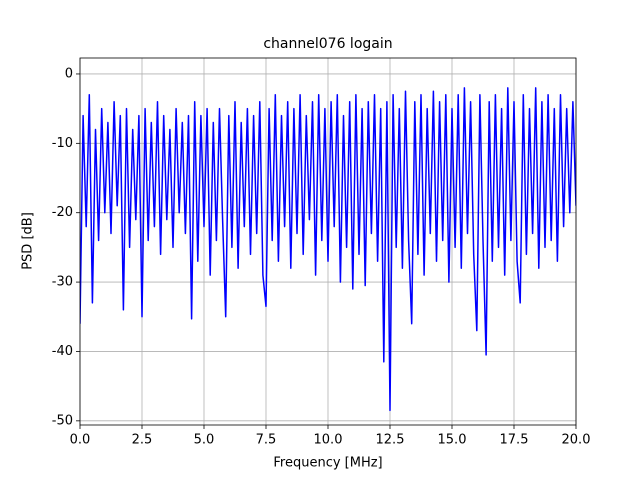  Describe the element at coordinates (327, 463) in the screenshot. I see `x-axis-label: Frequency [MHz]` at that location.